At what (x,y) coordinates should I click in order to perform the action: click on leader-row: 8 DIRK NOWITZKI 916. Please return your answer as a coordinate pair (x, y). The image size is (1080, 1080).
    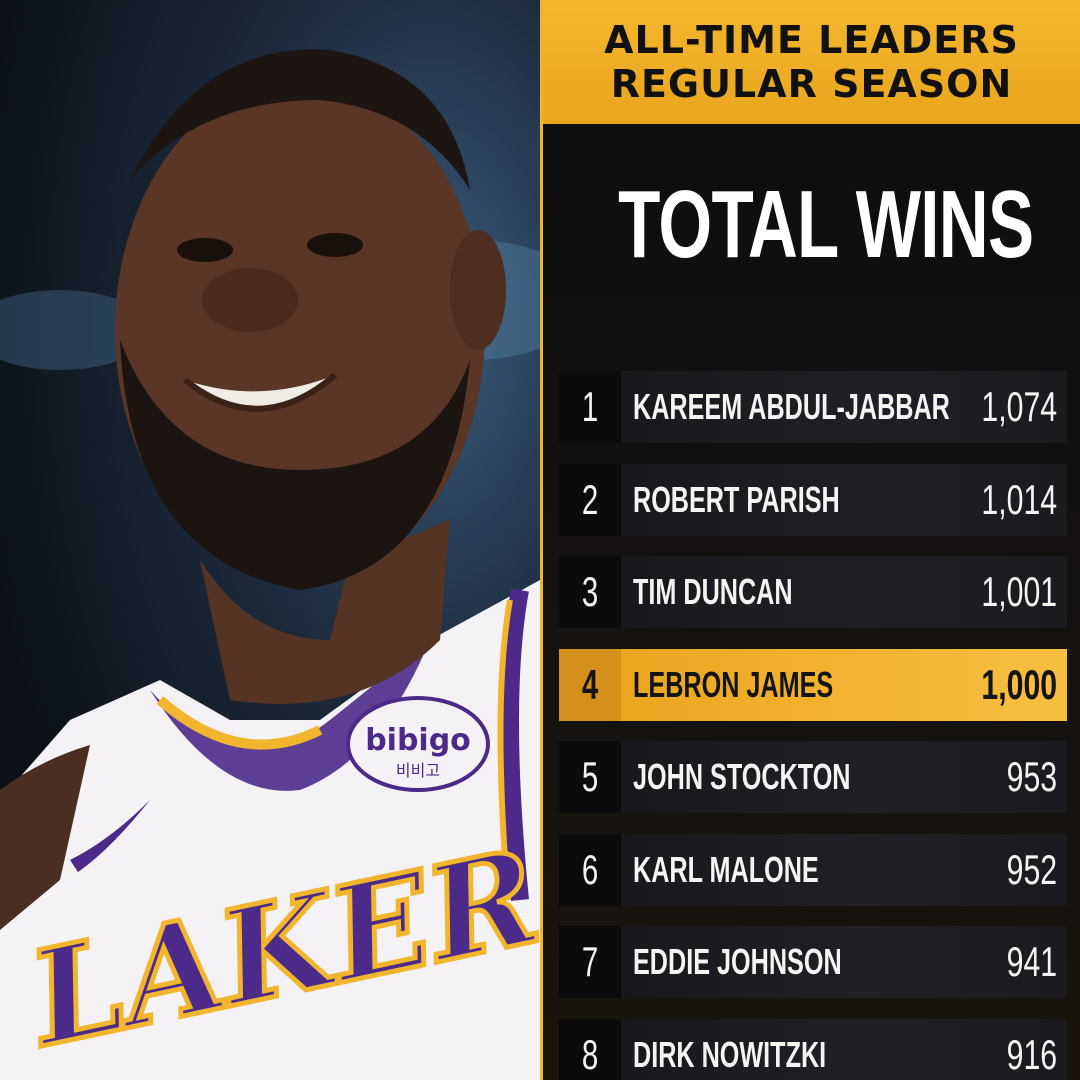
    Looking at the image, I should click on (813, 1049).